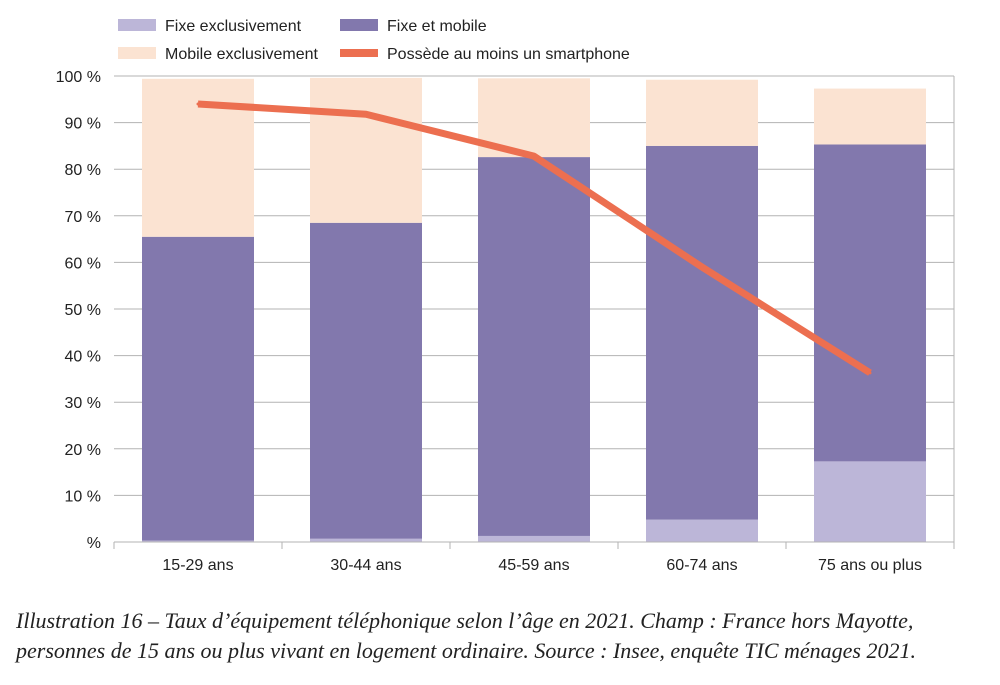 This screenshot has width=1000, height=685. Describe the element at coordinates (83, 217) in the screenshot. I see `y-tick-label: 70 %` at that location.